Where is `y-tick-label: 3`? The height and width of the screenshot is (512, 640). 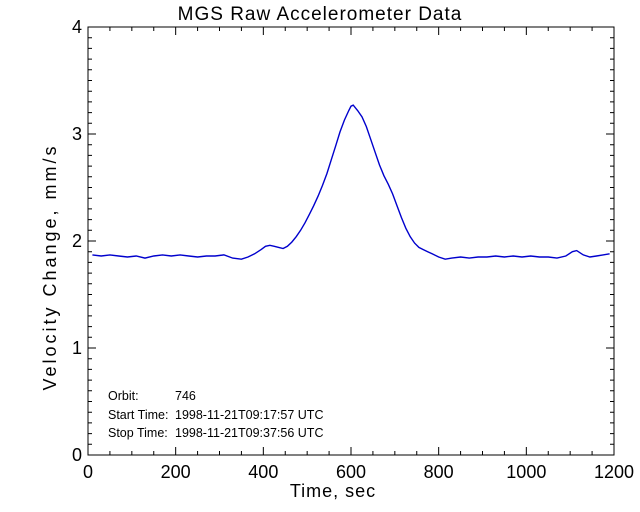
y-tick-label: 3 is located at coordinates (77, 134).